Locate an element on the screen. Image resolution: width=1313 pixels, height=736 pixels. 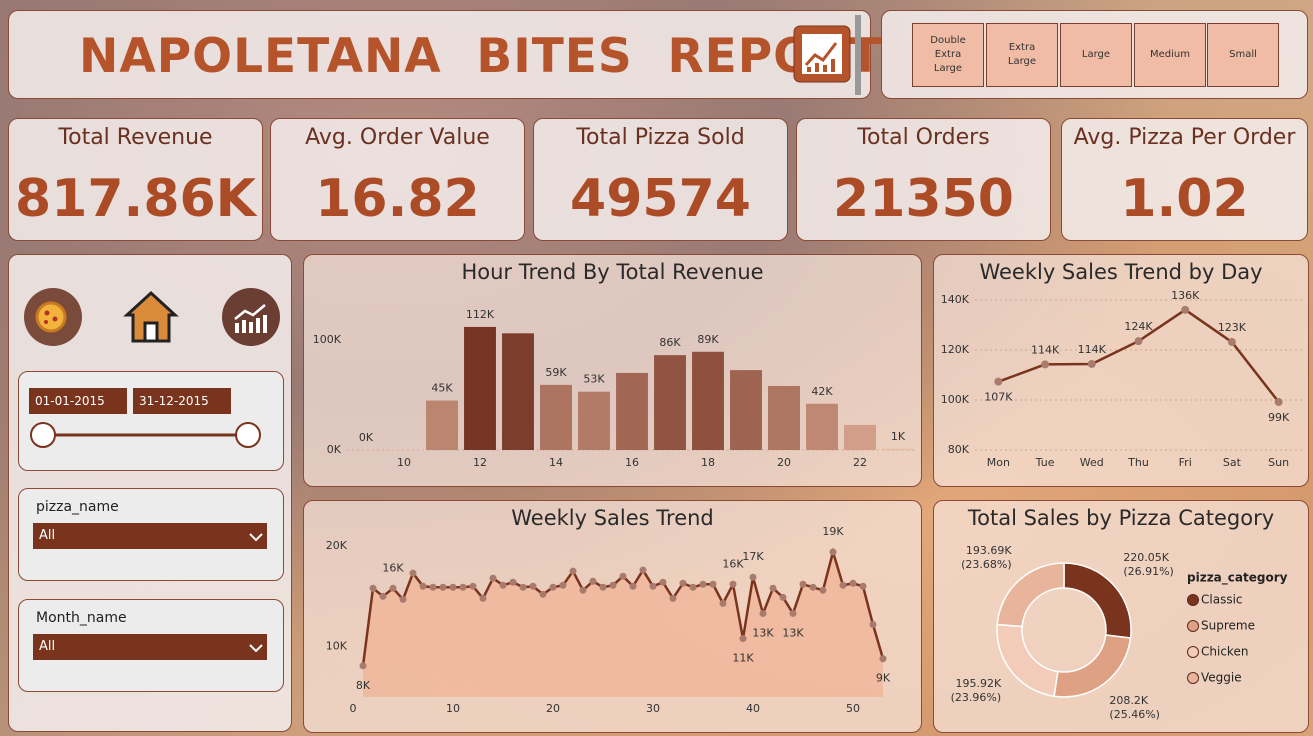
size-button: Small is located at coordinates (1243, 55).